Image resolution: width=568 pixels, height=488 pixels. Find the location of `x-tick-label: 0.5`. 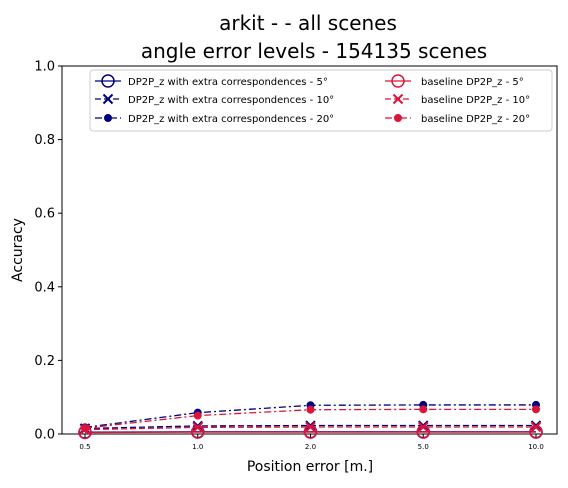

x-tick-label: 0.5 is located at coordinates (84, 447).